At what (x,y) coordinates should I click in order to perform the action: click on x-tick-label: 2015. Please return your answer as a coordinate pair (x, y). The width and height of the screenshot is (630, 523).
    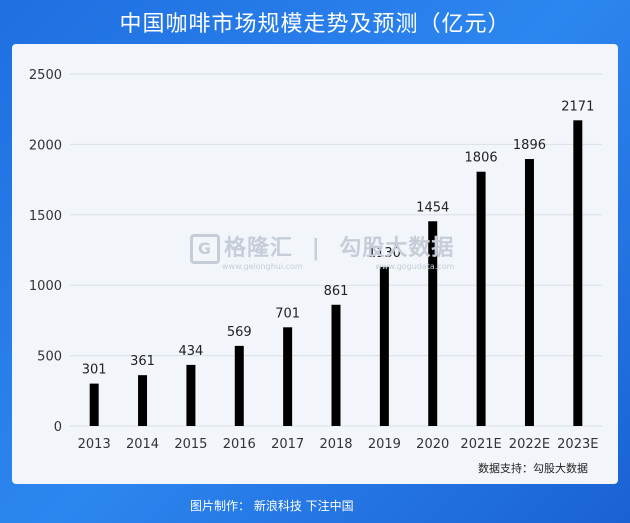
    Looking at the image, I should click on (190, 444).